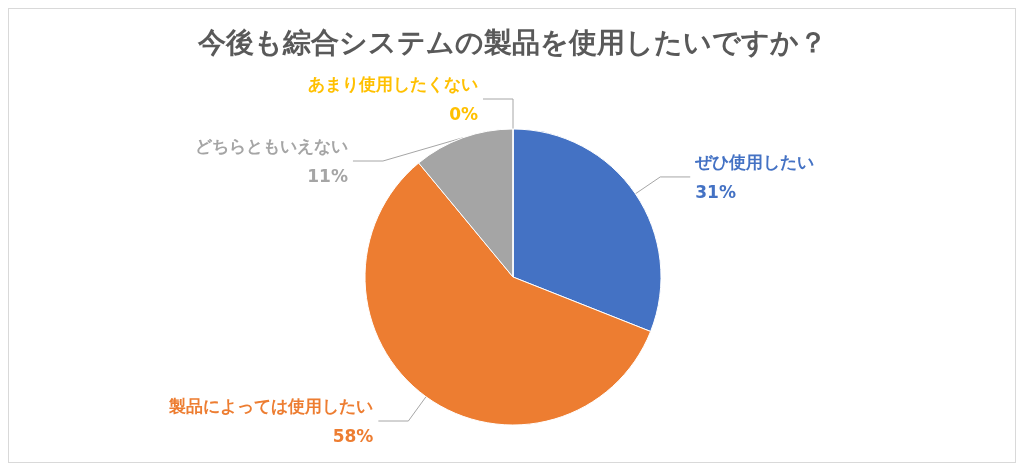  What do you see at coordinates (511, 42) in the screenshot?
I see `chart-title: 今後も綜合システムの製品を使用したいですか？` at bounding box center [511, 42].